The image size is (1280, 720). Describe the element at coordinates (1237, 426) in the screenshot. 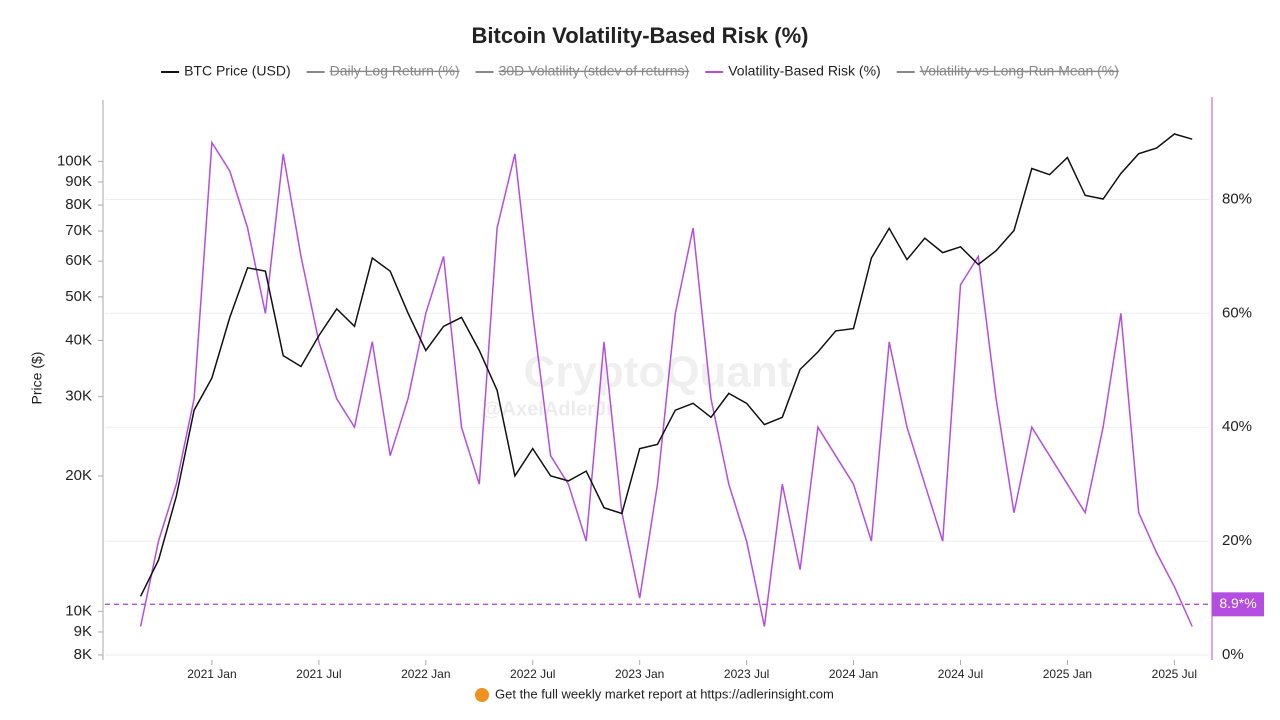

I see `y2-tick-label: 40%` at that location.